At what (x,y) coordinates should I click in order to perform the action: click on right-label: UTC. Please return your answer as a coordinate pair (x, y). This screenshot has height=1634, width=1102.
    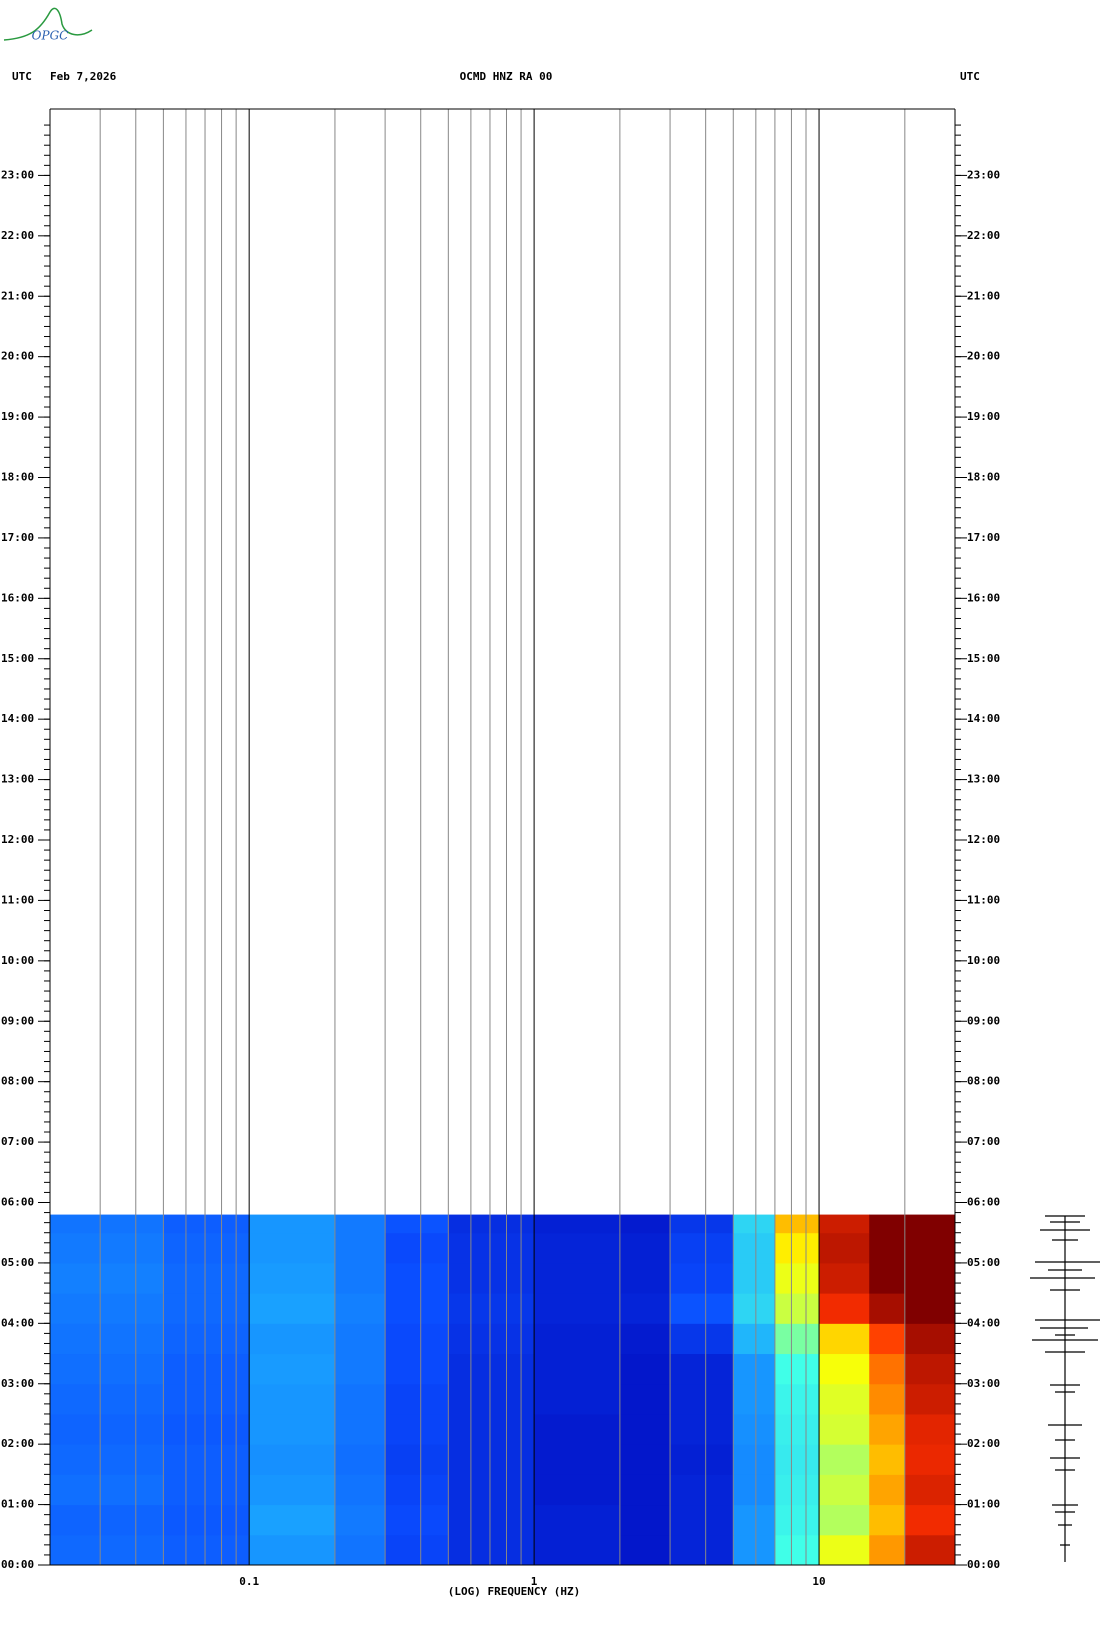
    Looking at the image, I should click on (970, 76).